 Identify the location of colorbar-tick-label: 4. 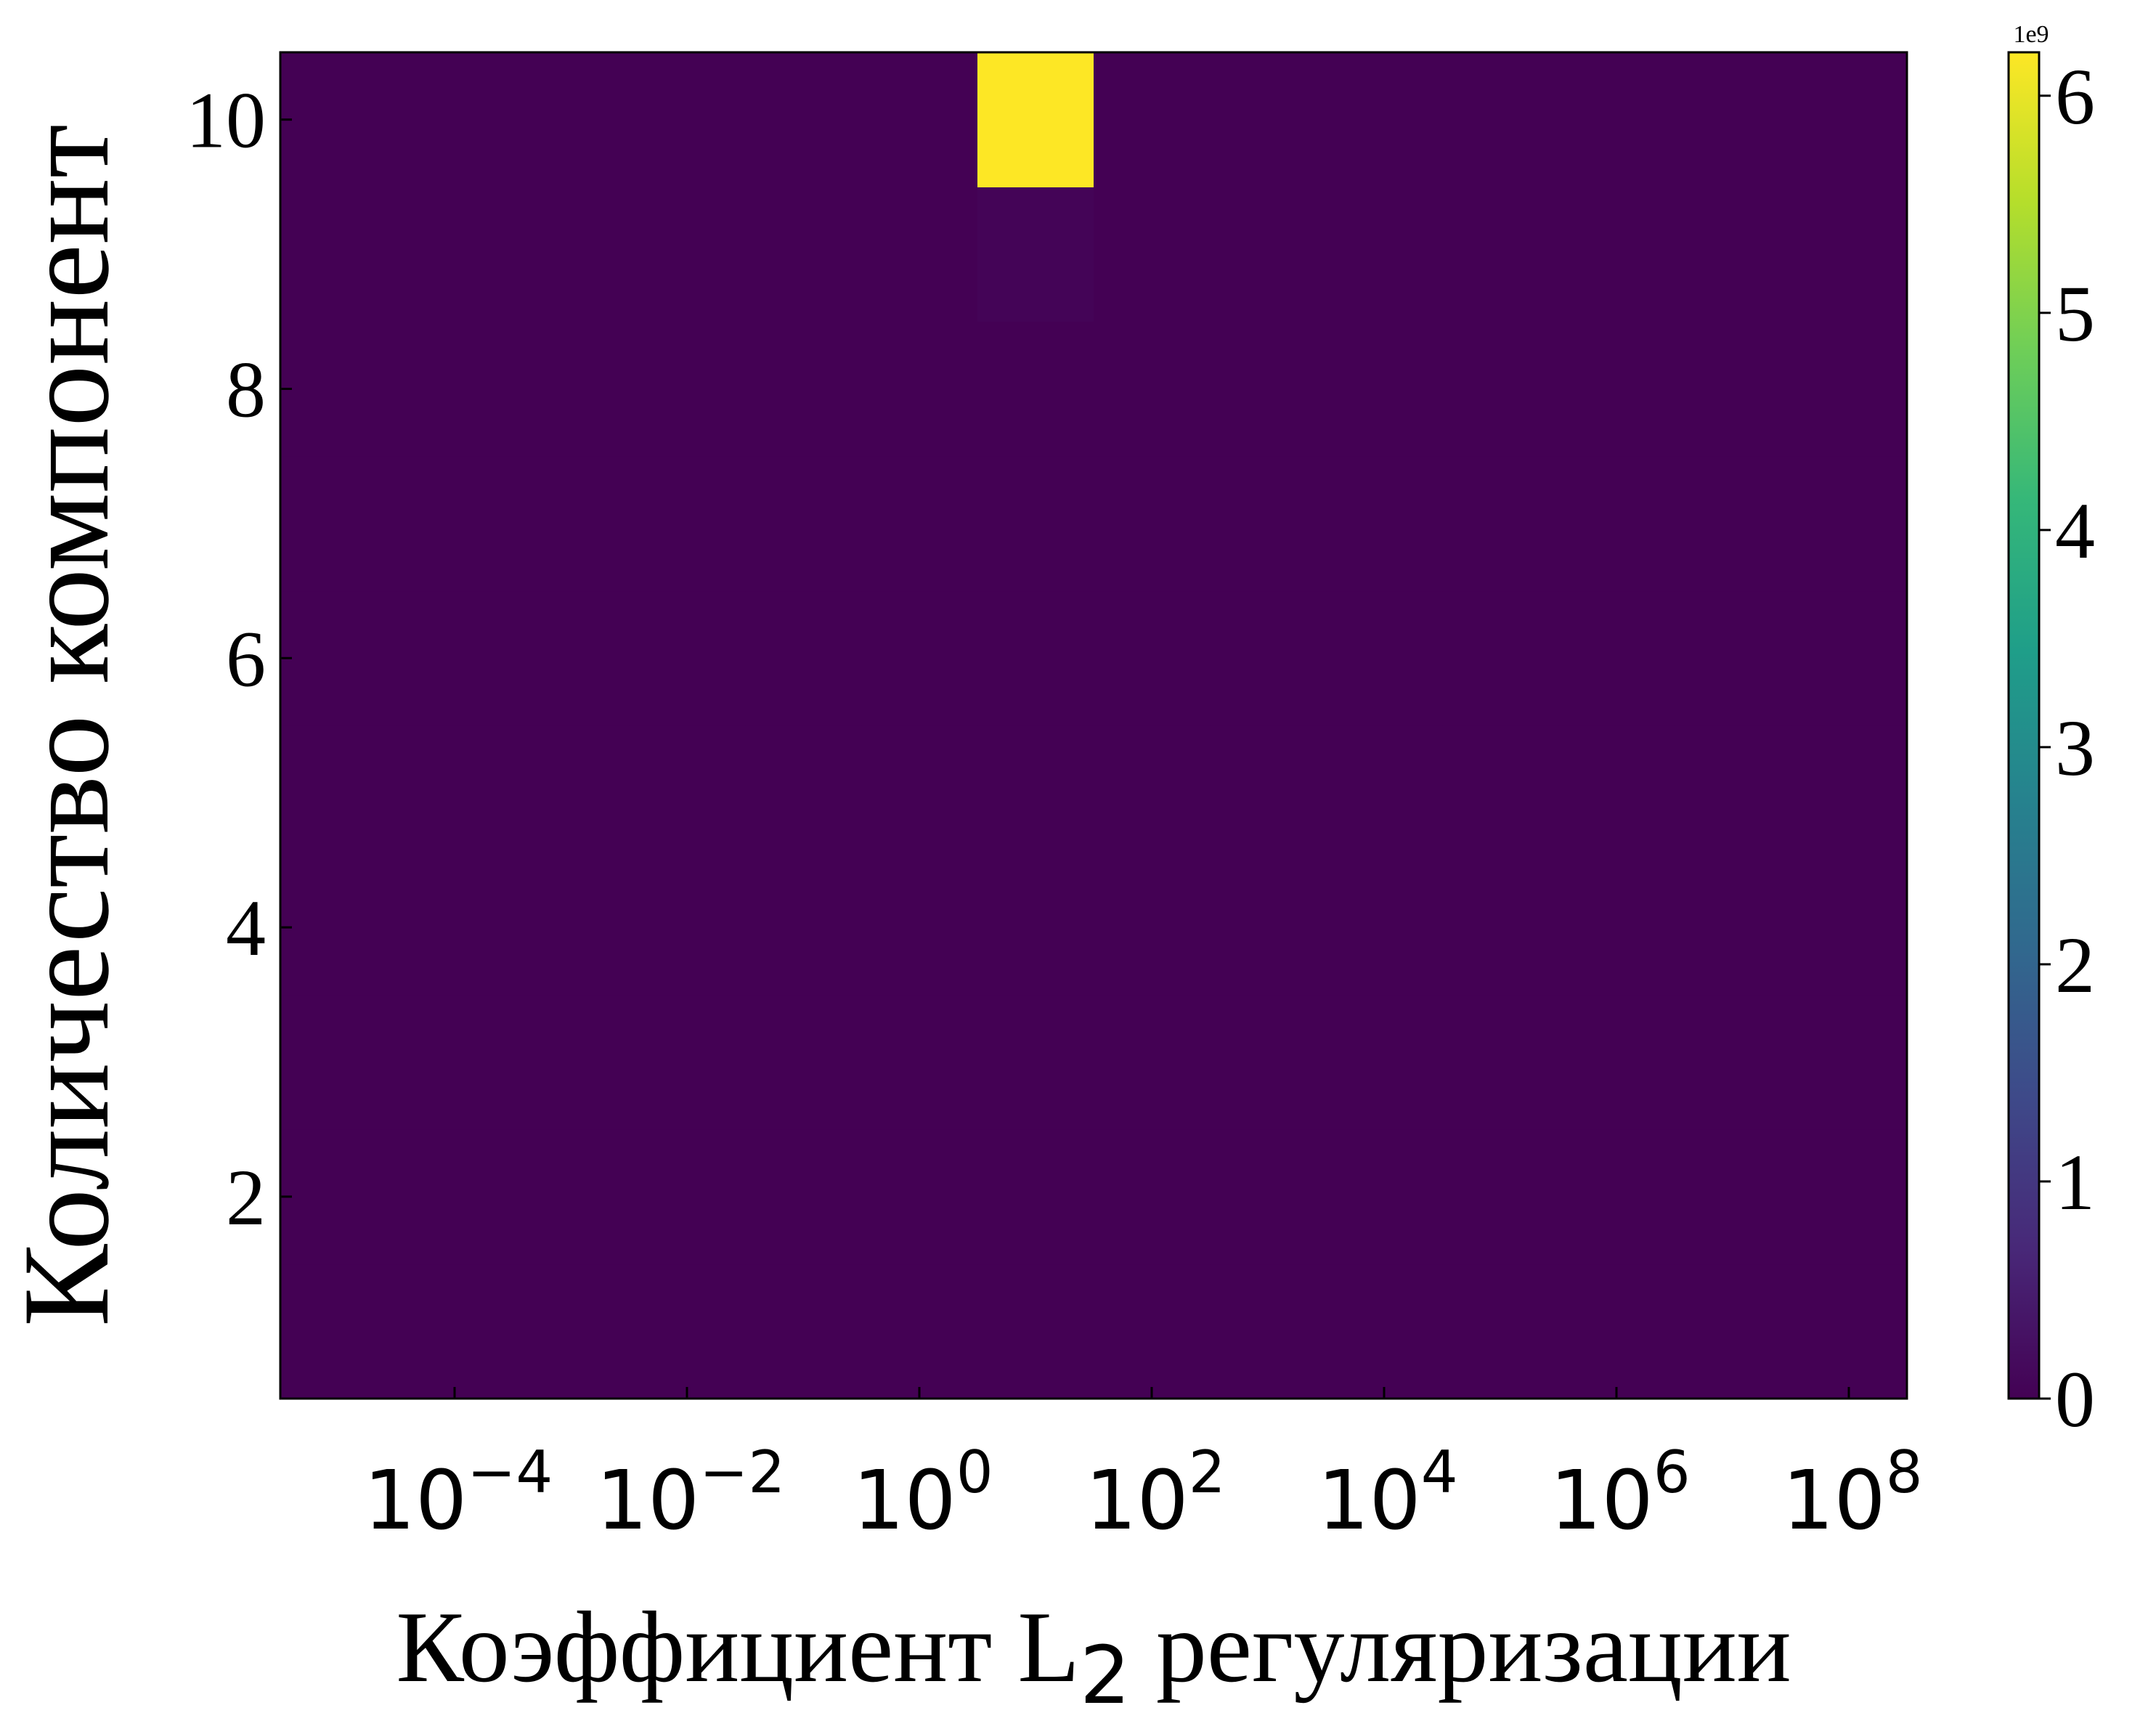
(2075, 531).